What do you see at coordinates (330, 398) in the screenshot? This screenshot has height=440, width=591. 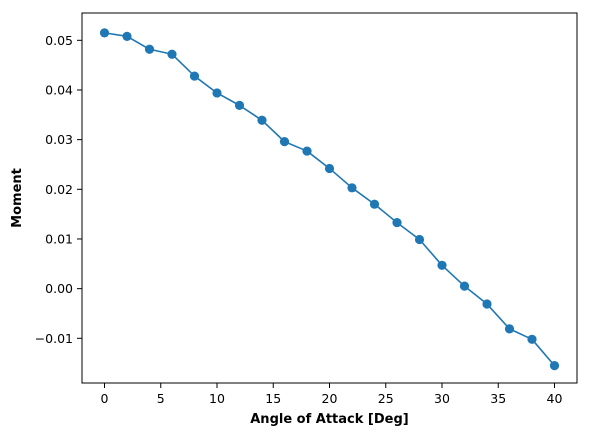 I see `x-tick-label: 20` at bounding box center [330, 398].